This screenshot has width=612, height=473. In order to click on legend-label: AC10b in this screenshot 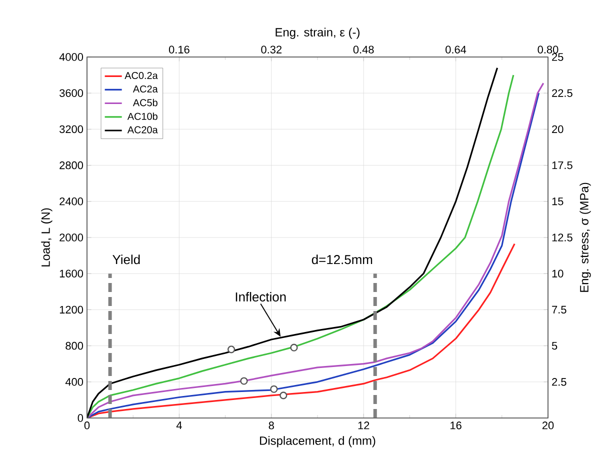, I will do `click(142, 116)`.